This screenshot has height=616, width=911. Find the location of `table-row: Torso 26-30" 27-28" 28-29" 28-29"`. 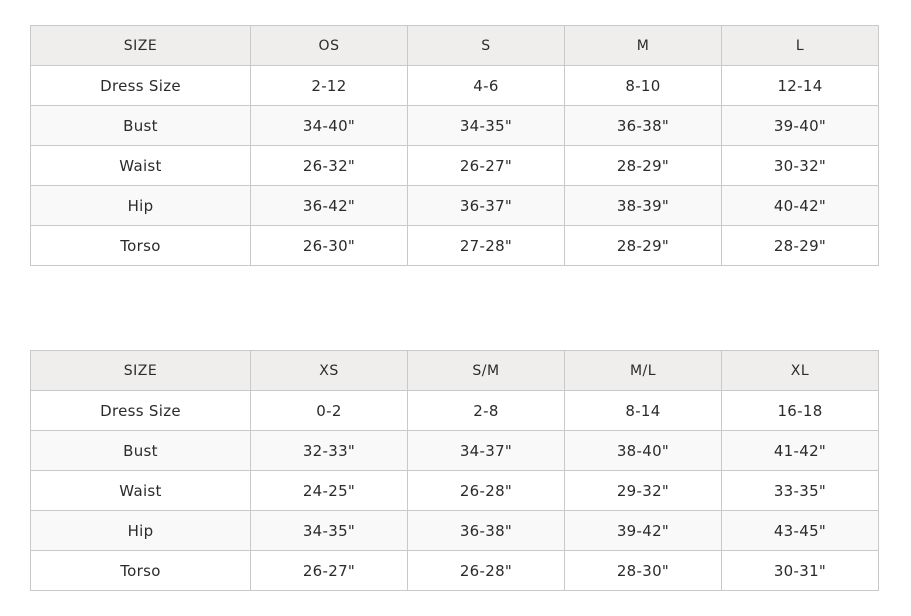

table-row: Torso 26-30" 27-28" 28-29" 28-29" is located at coordinates (454, 245).